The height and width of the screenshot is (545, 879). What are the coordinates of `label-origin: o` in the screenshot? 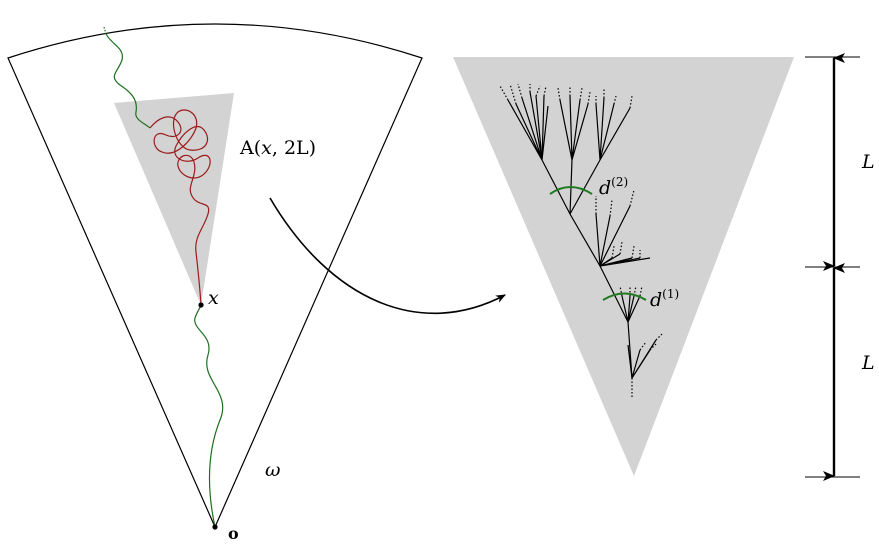 It's located at (233, 533).